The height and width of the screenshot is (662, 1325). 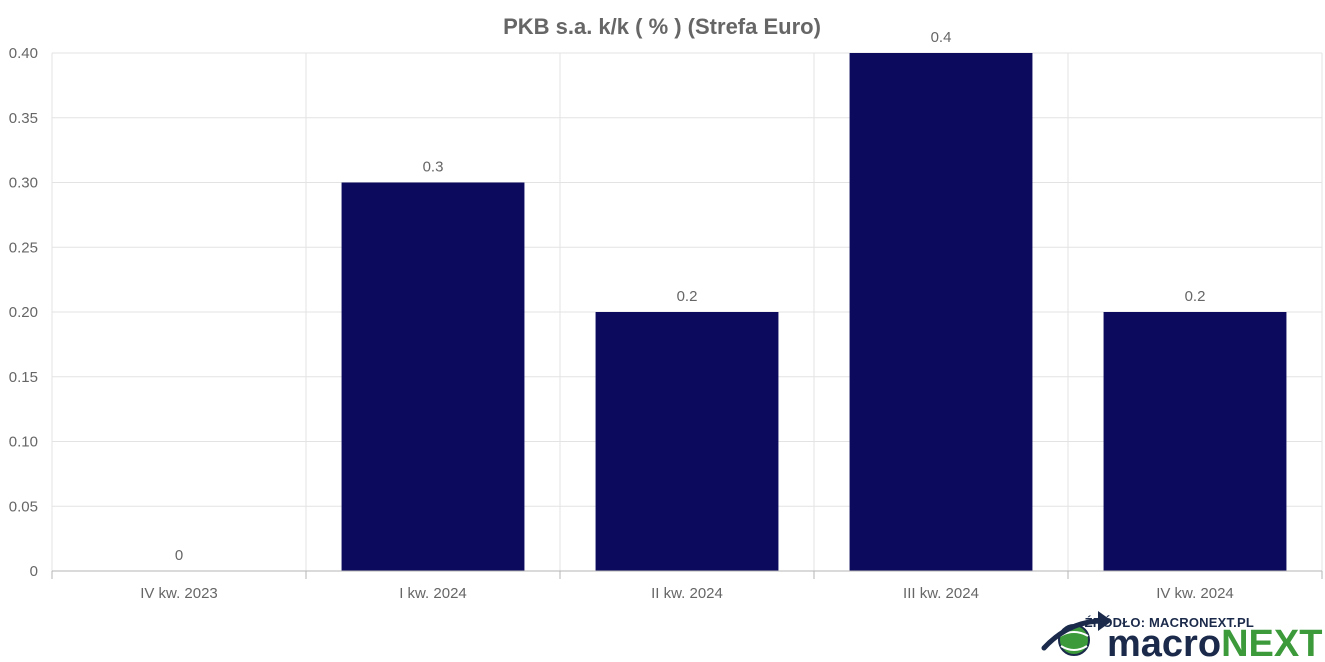 What do you see at coordinates (941, 593) in the screenshot?
I see `x-tick-label: III kw. 2024` at bounding box center [941, 593].